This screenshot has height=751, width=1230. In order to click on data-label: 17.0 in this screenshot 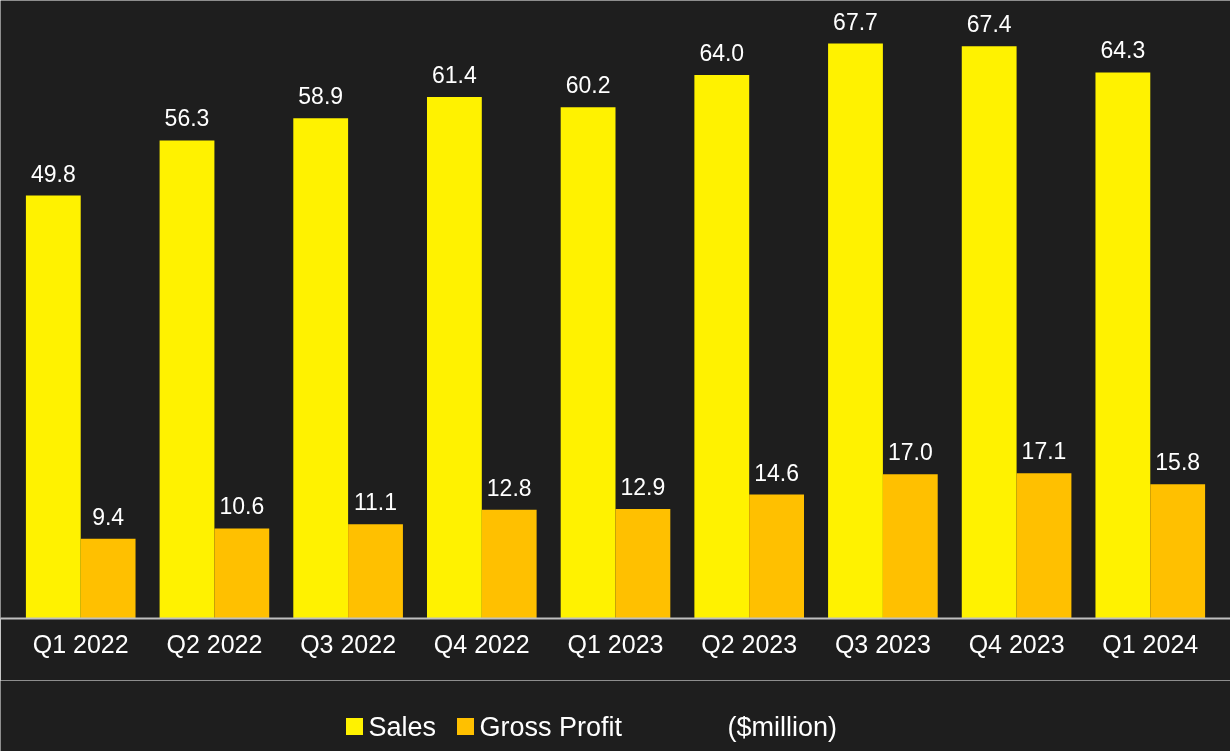, I will do `click(910, 452)`.